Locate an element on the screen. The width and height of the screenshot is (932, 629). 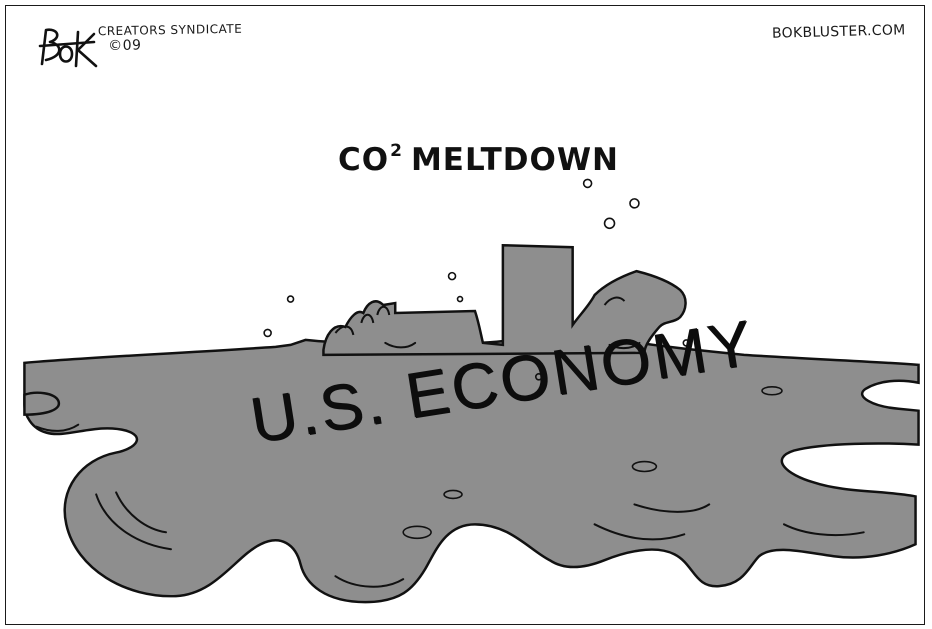
building-details is located at coordinates (480, 316).